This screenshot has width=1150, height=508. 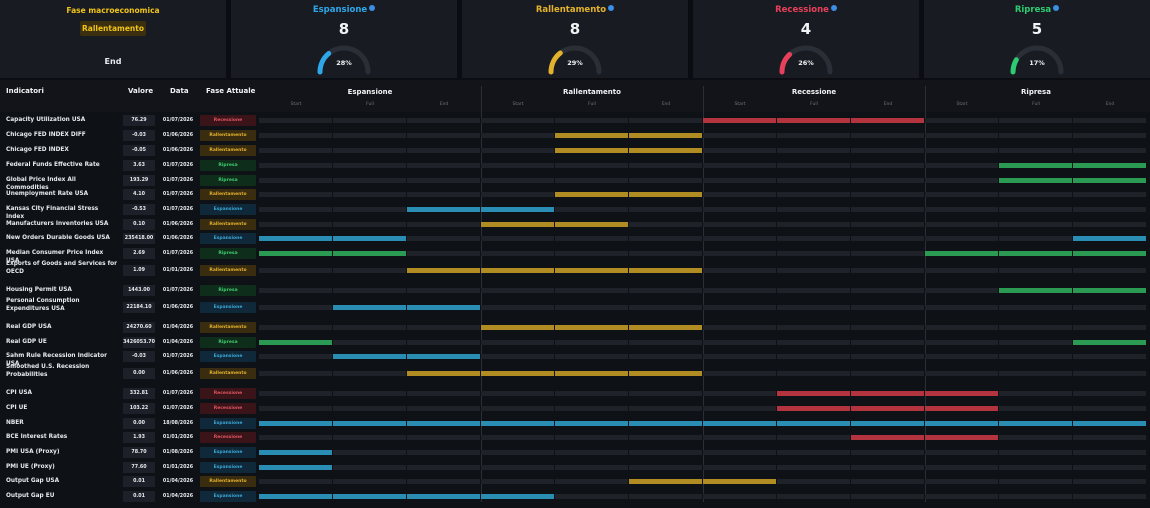 What do you see at coordinates (19, 393) in the screenshot?
I see `indicator-name: CPI USA` at bounding box center [19, 393].